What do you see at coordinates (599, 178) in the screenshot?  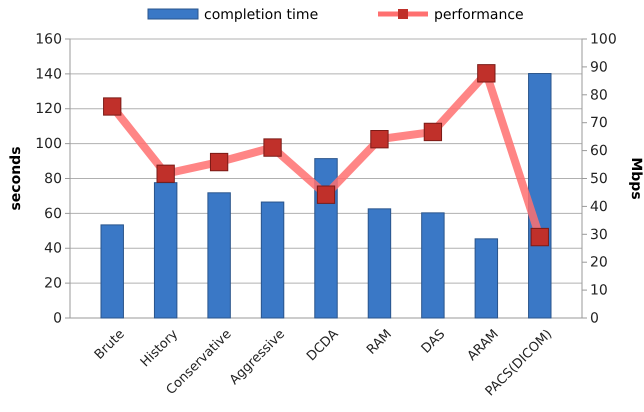 I see `y2-tick-label: 50` at bounding box center [599, 178].